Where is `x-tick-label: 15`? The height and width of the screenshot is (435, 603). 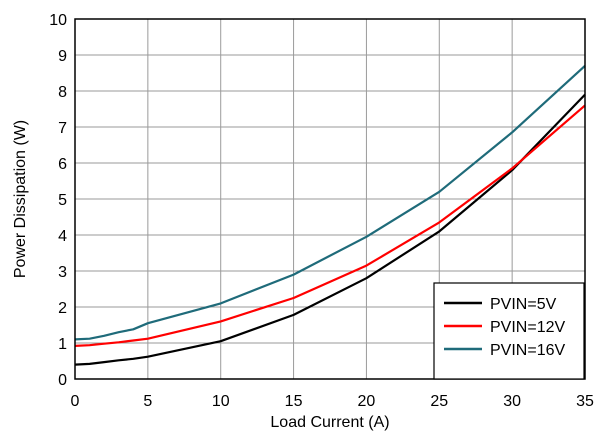
x-tick-label: 15 is located at coordinates (294, 401).